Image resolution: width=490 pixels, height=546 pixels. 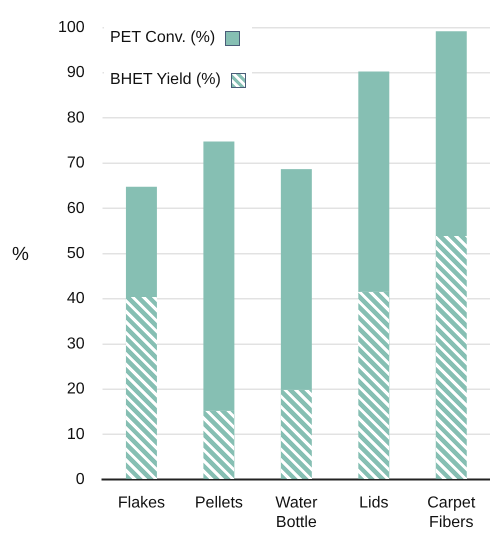 What do you see at coordinates (75, 343) in the screenshot?
I see `y-tick-label: 30` at bounding box center [75, 343].